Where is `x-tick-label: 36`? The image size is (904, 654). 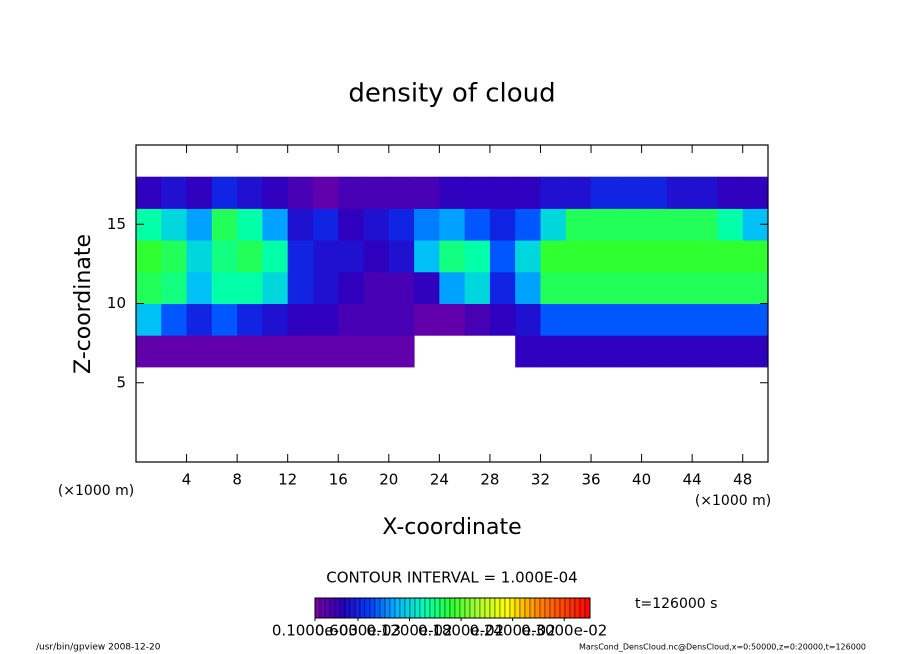
x-tick-label: 36 is located at coordinates (590, 480).